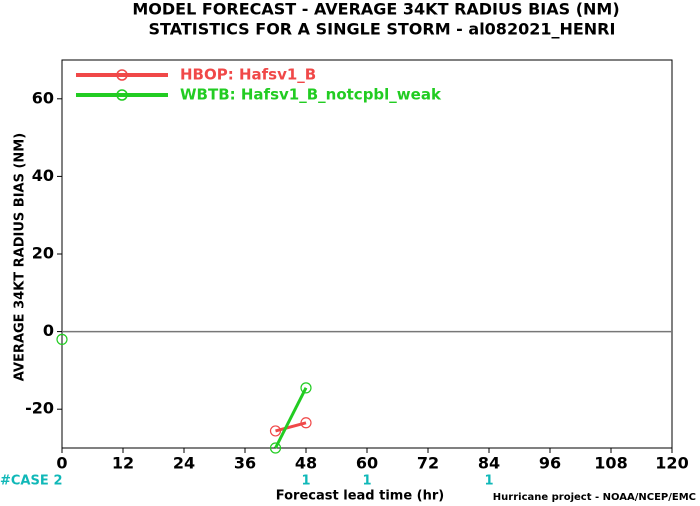 This screenshot has width=700, height=506. I want to click on x-tick-label: 0, so click(61, 463).